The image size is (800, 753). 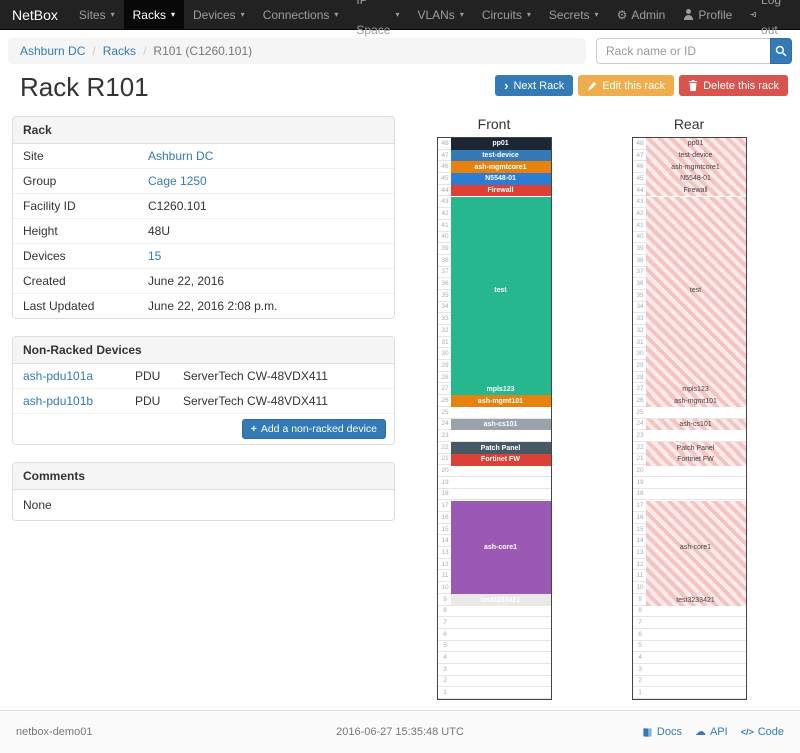 What do you see at coordinates (695, 144) in the screenshot?
I see `rack-device-rear: pp01` at bounding box center [695, 144].